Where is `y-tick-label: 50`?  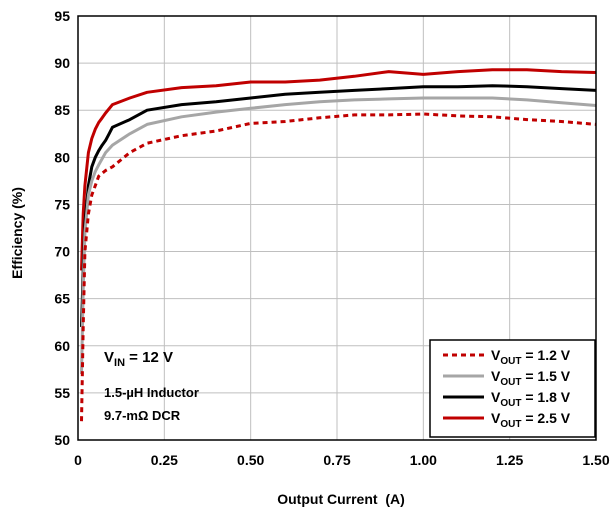 y-tick-label: 50 is located at coordinates (62, 440).